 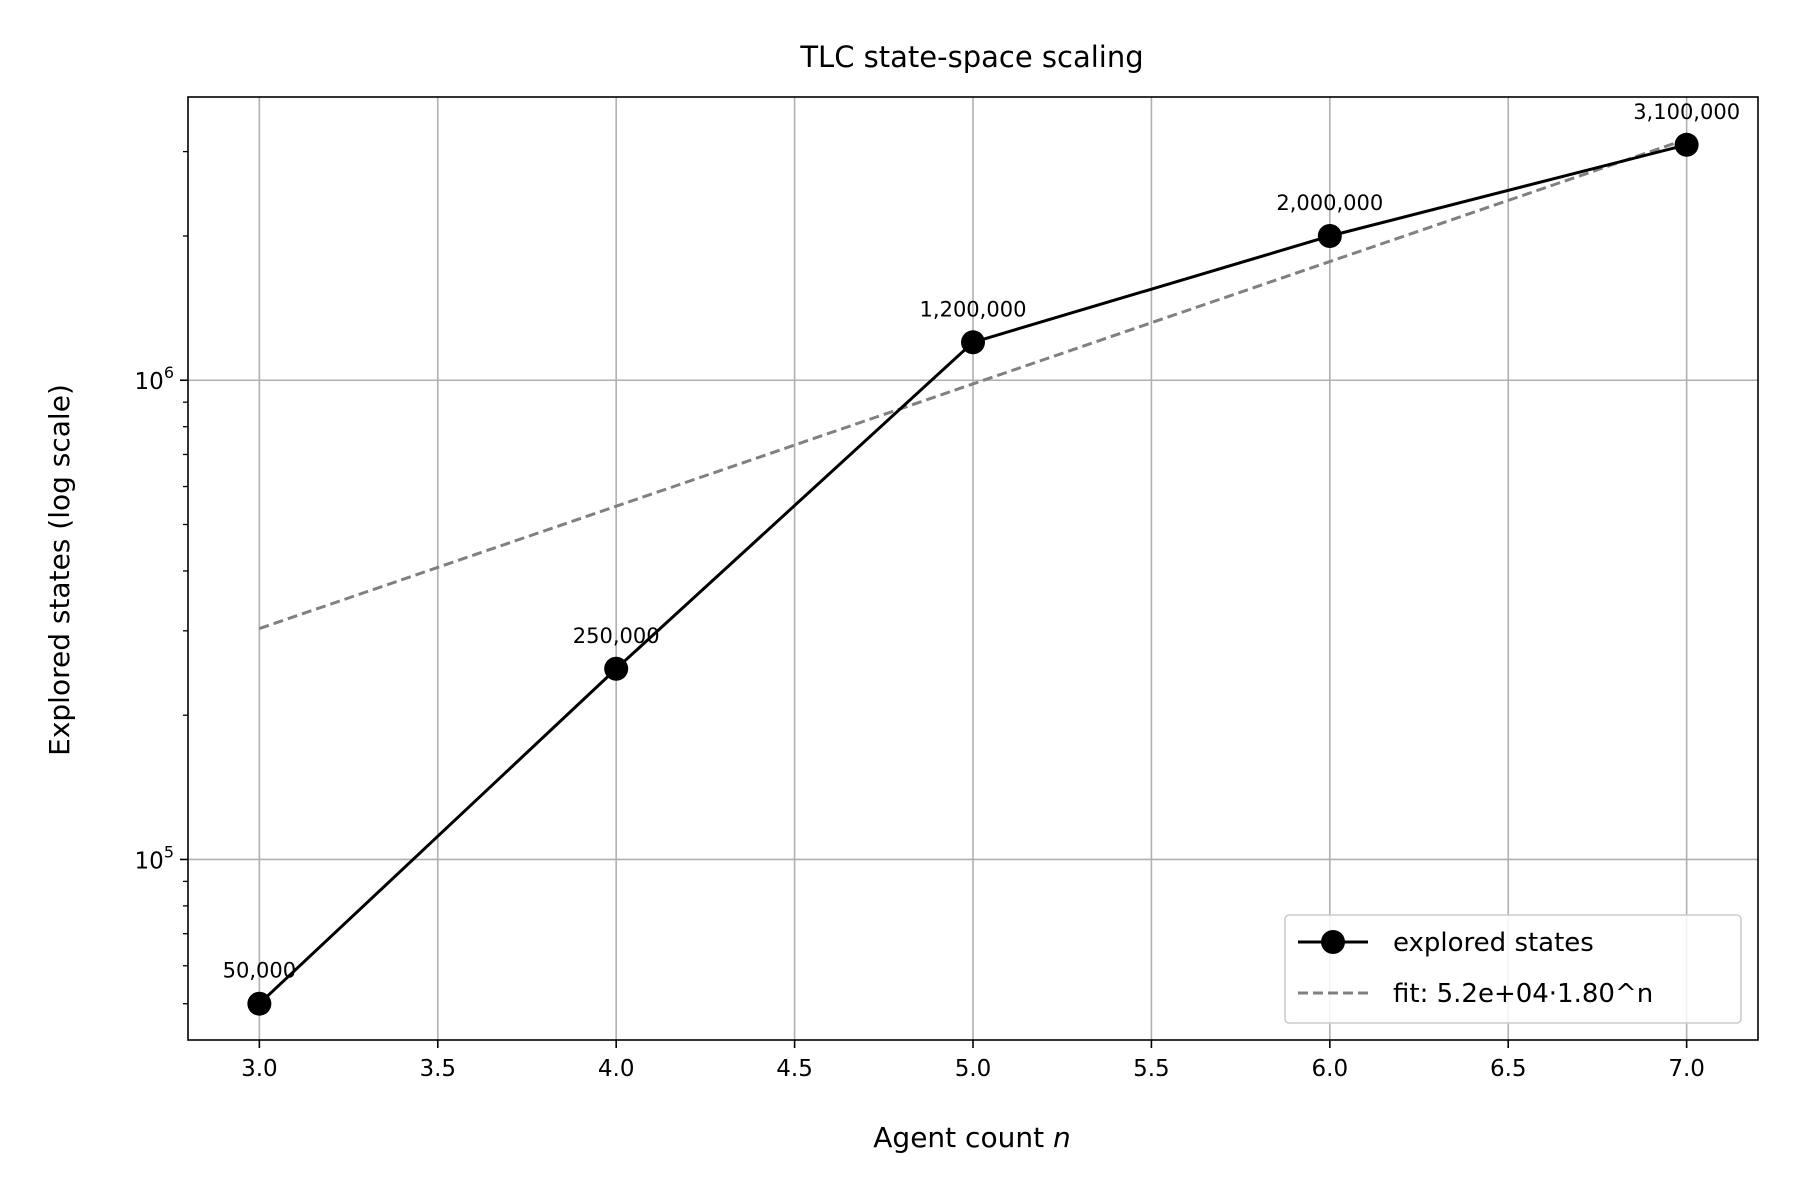 What do you see at coordinates (1493, 943) in the screenshot?
I see `legend-label-explored-states: explored states` at bounding box center [1493, 943].